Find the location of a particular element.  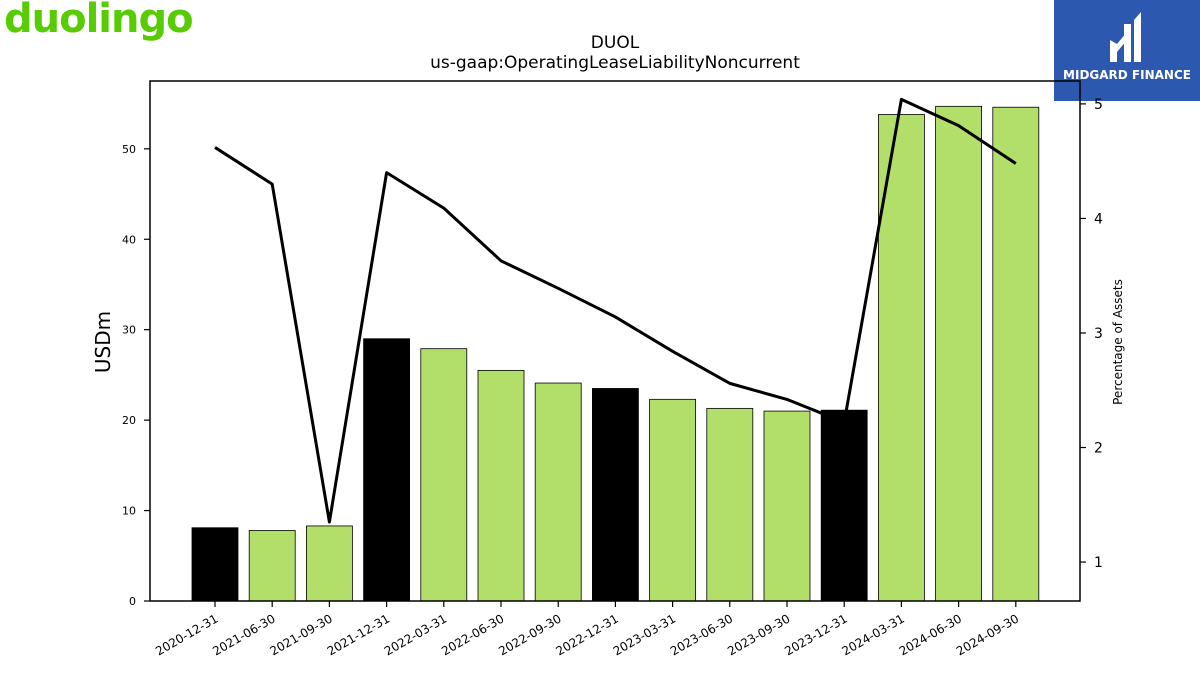

y2-tick-label: 3 is located at coordinates (1098, 334).